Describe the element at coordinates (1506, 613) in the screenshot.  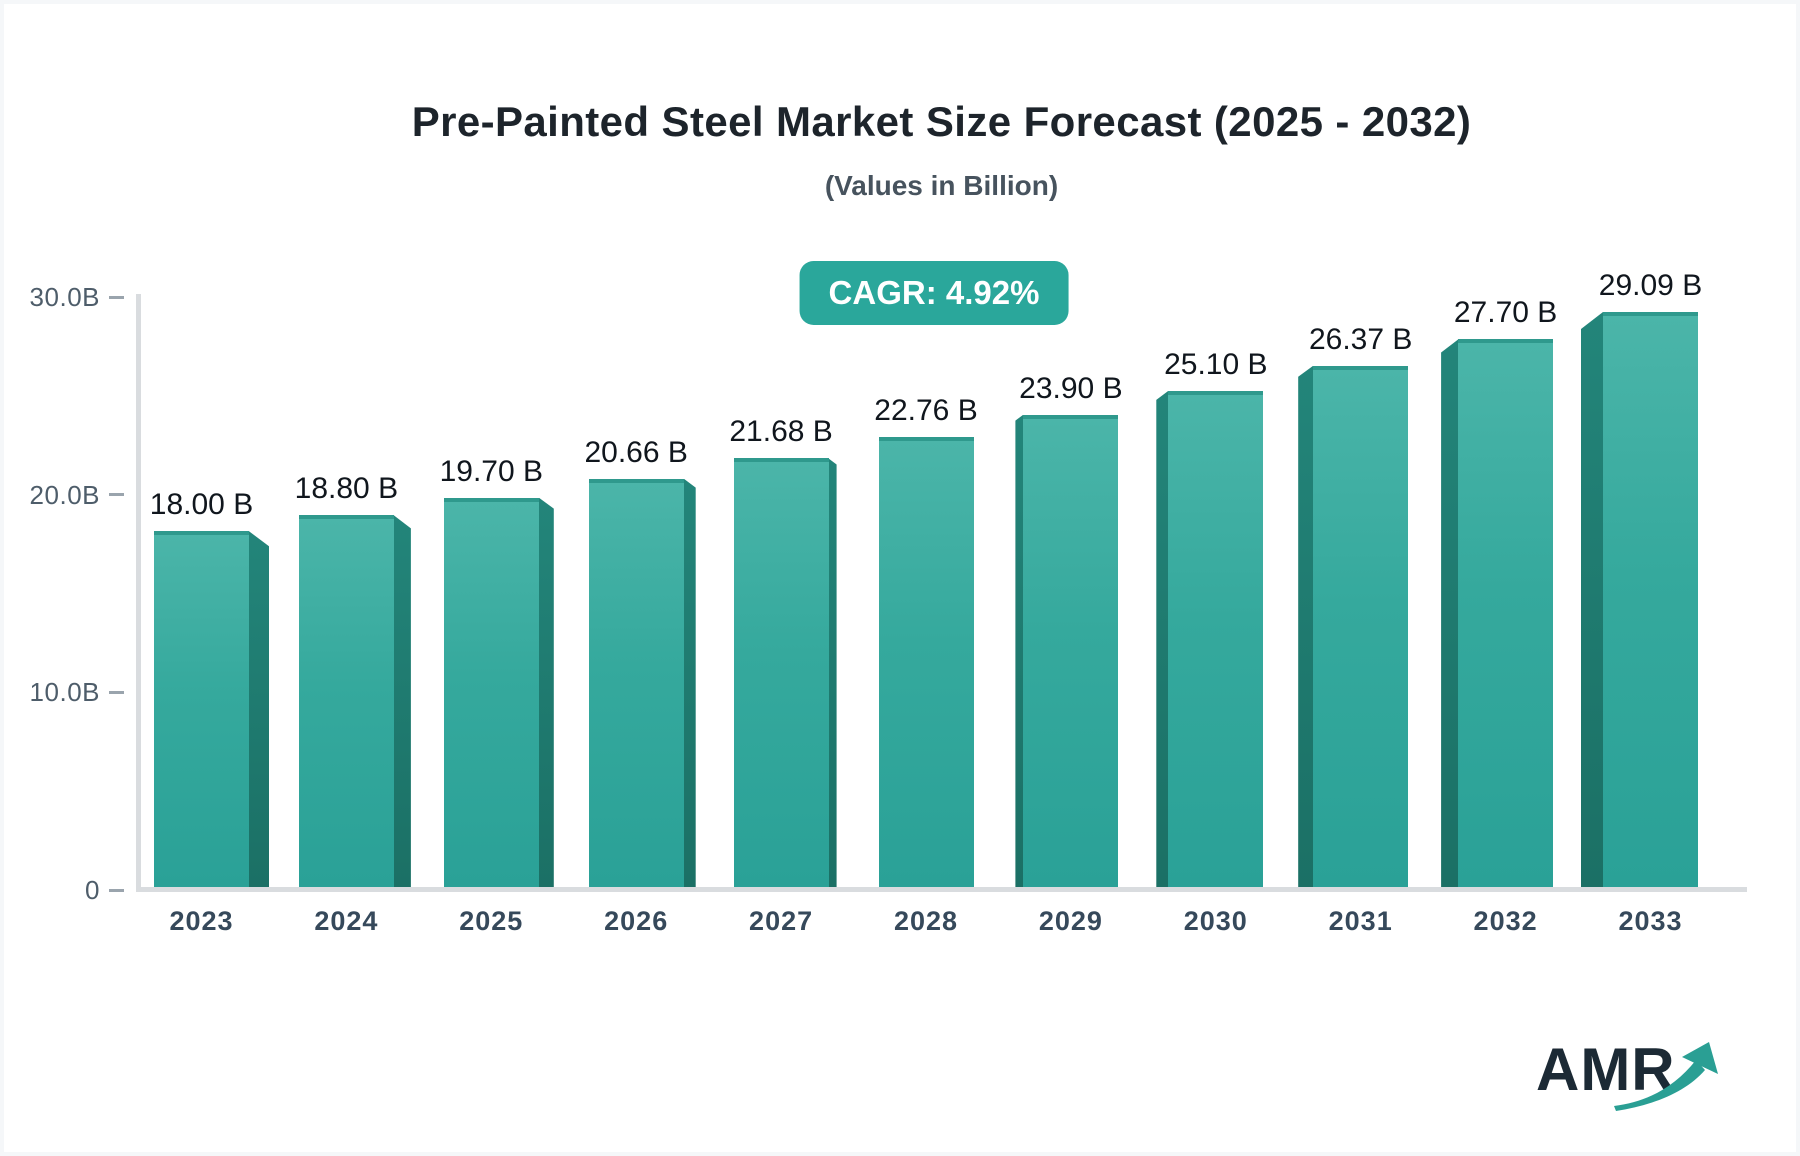
I see `bar-2032` at that location.